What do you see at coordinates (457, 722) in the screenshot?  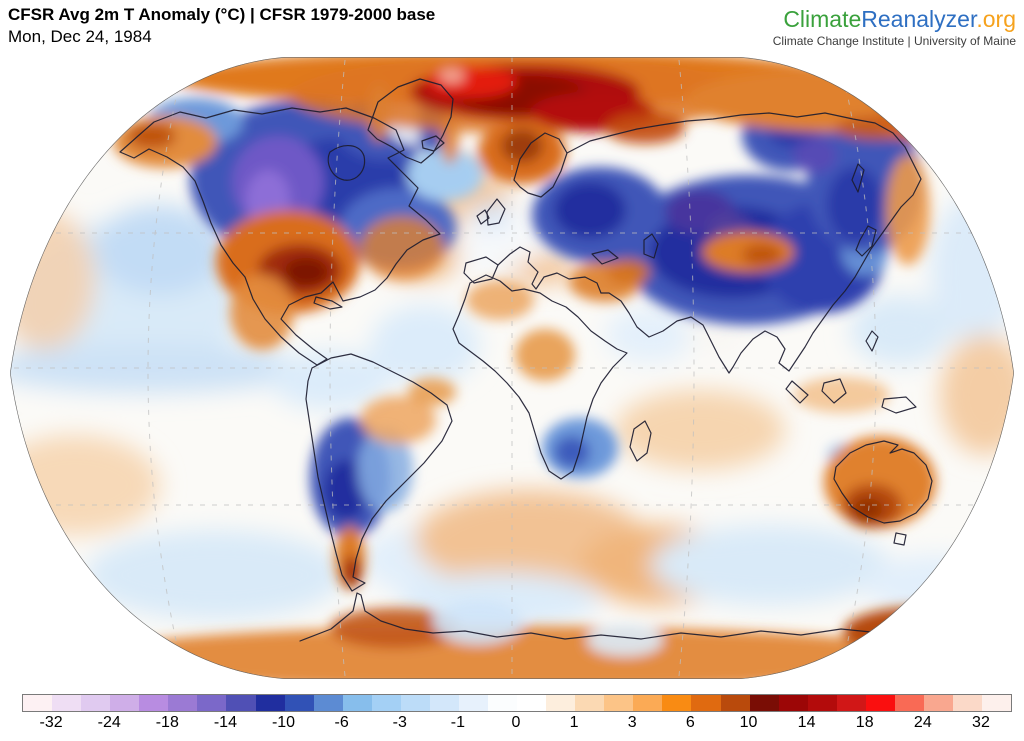 I see `colorbar-label--1: -1` at bounding box center [457, 722].